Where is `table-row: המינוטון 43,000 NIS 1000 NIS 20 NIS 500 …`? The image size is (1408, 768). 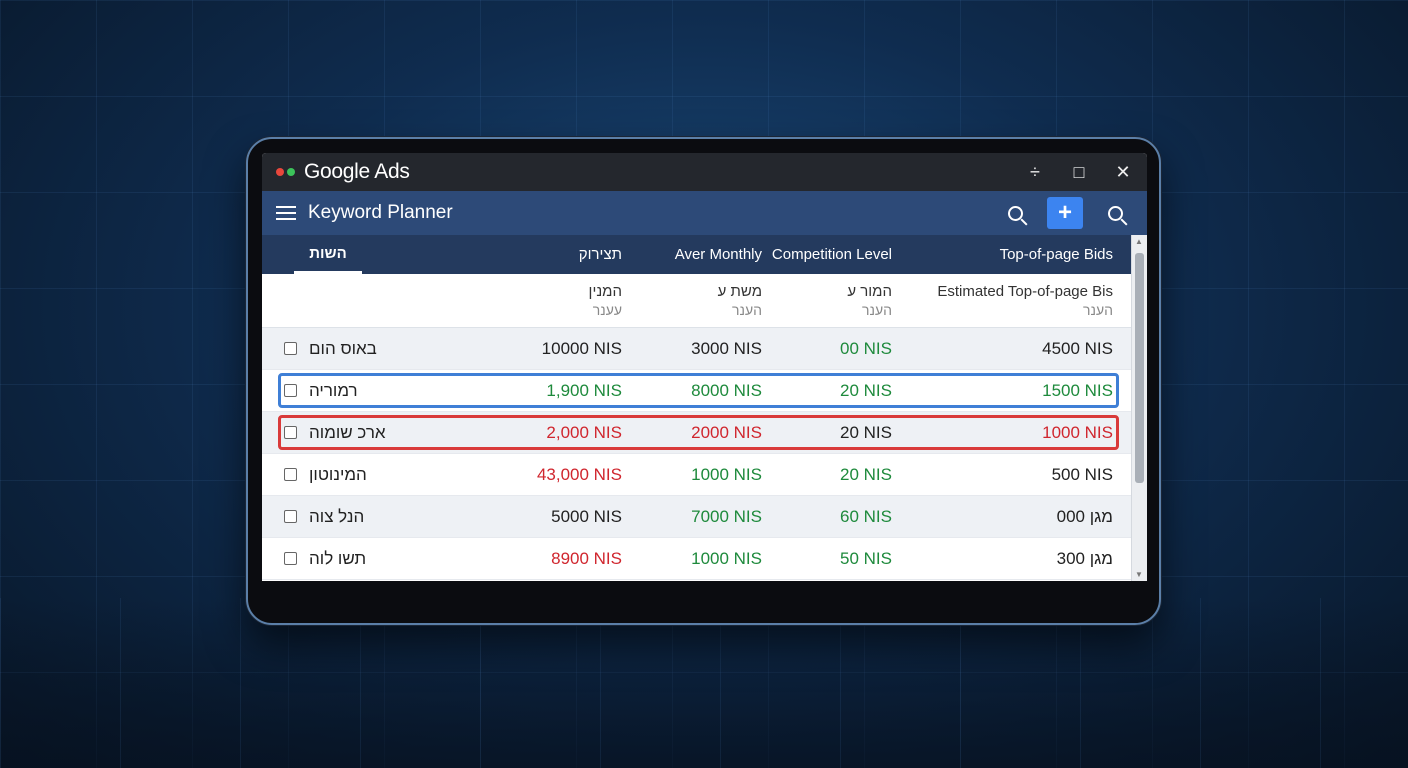
table-row: המינוטון 43,000 NIS 1000 NIS 20 NIS 500 … is located at coordinates (696, 475).